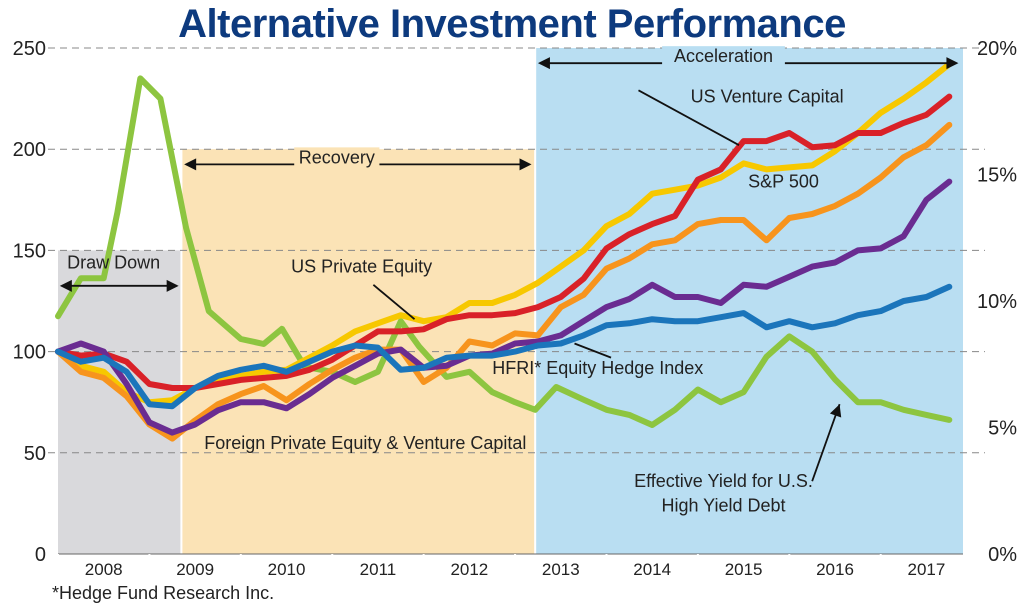  I want to click on label-foreign-private-equity-venture-capital: Foreign Private Equity & Venture Capital, so click(365, 443).